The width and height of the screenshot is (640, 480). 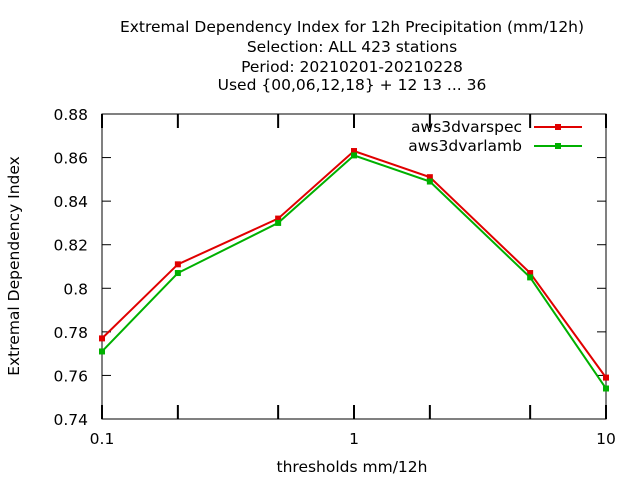 I want to click on x-axis-label: thresholds mm/12h, so click(x=352, y=467).